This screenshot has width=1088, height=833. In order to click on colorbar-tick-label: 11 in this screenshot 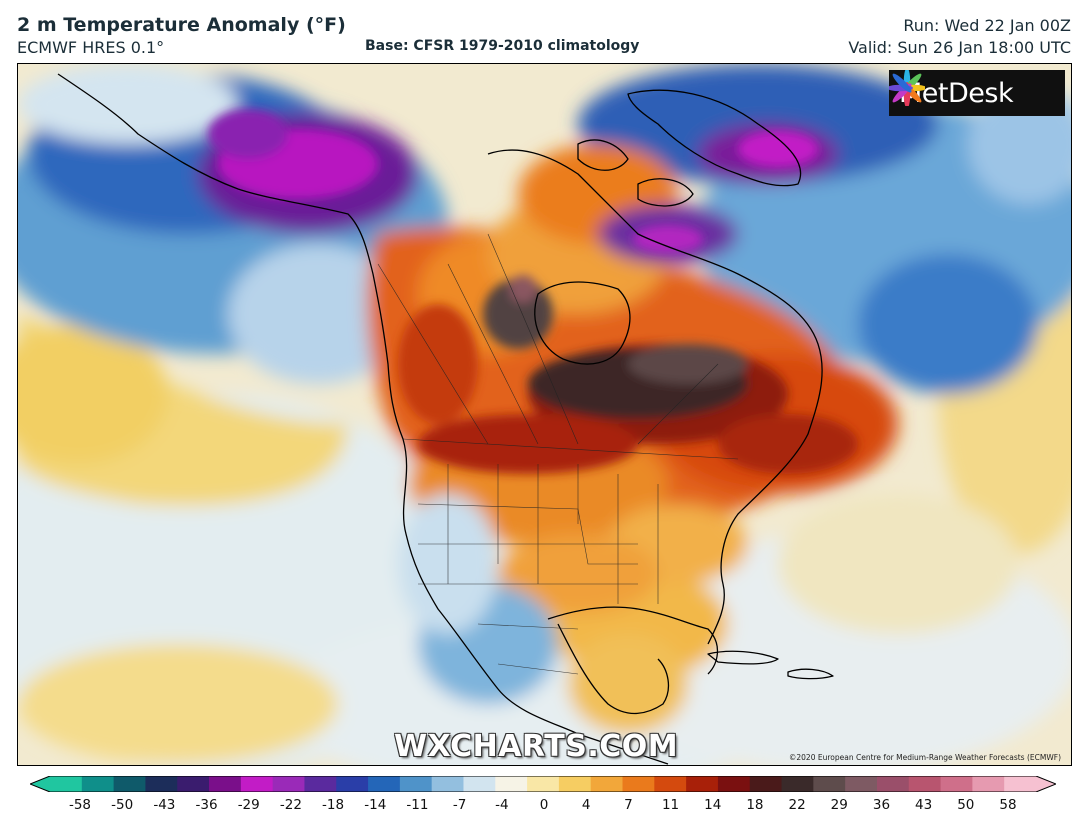, I will do `click(670, 805)`.